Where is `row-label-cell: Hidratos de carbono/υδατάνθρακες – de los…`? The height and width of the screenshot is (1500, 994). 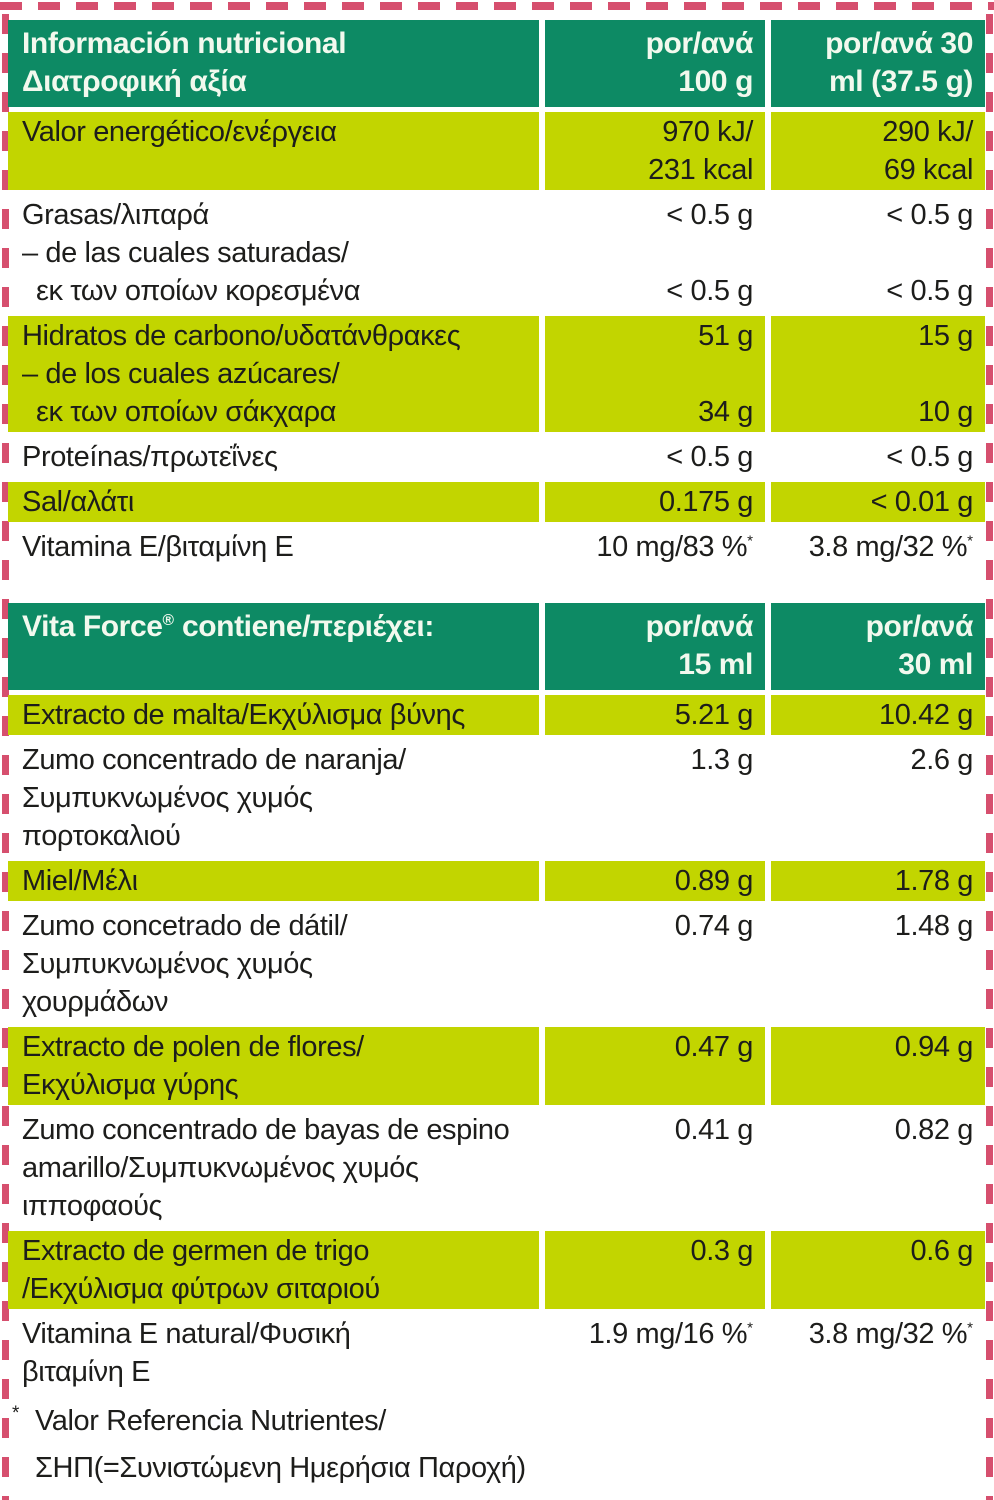 row-label-cell: Hidratos de carbono/υδατάνθρακες – de los… is located at coordinates (273, 374).